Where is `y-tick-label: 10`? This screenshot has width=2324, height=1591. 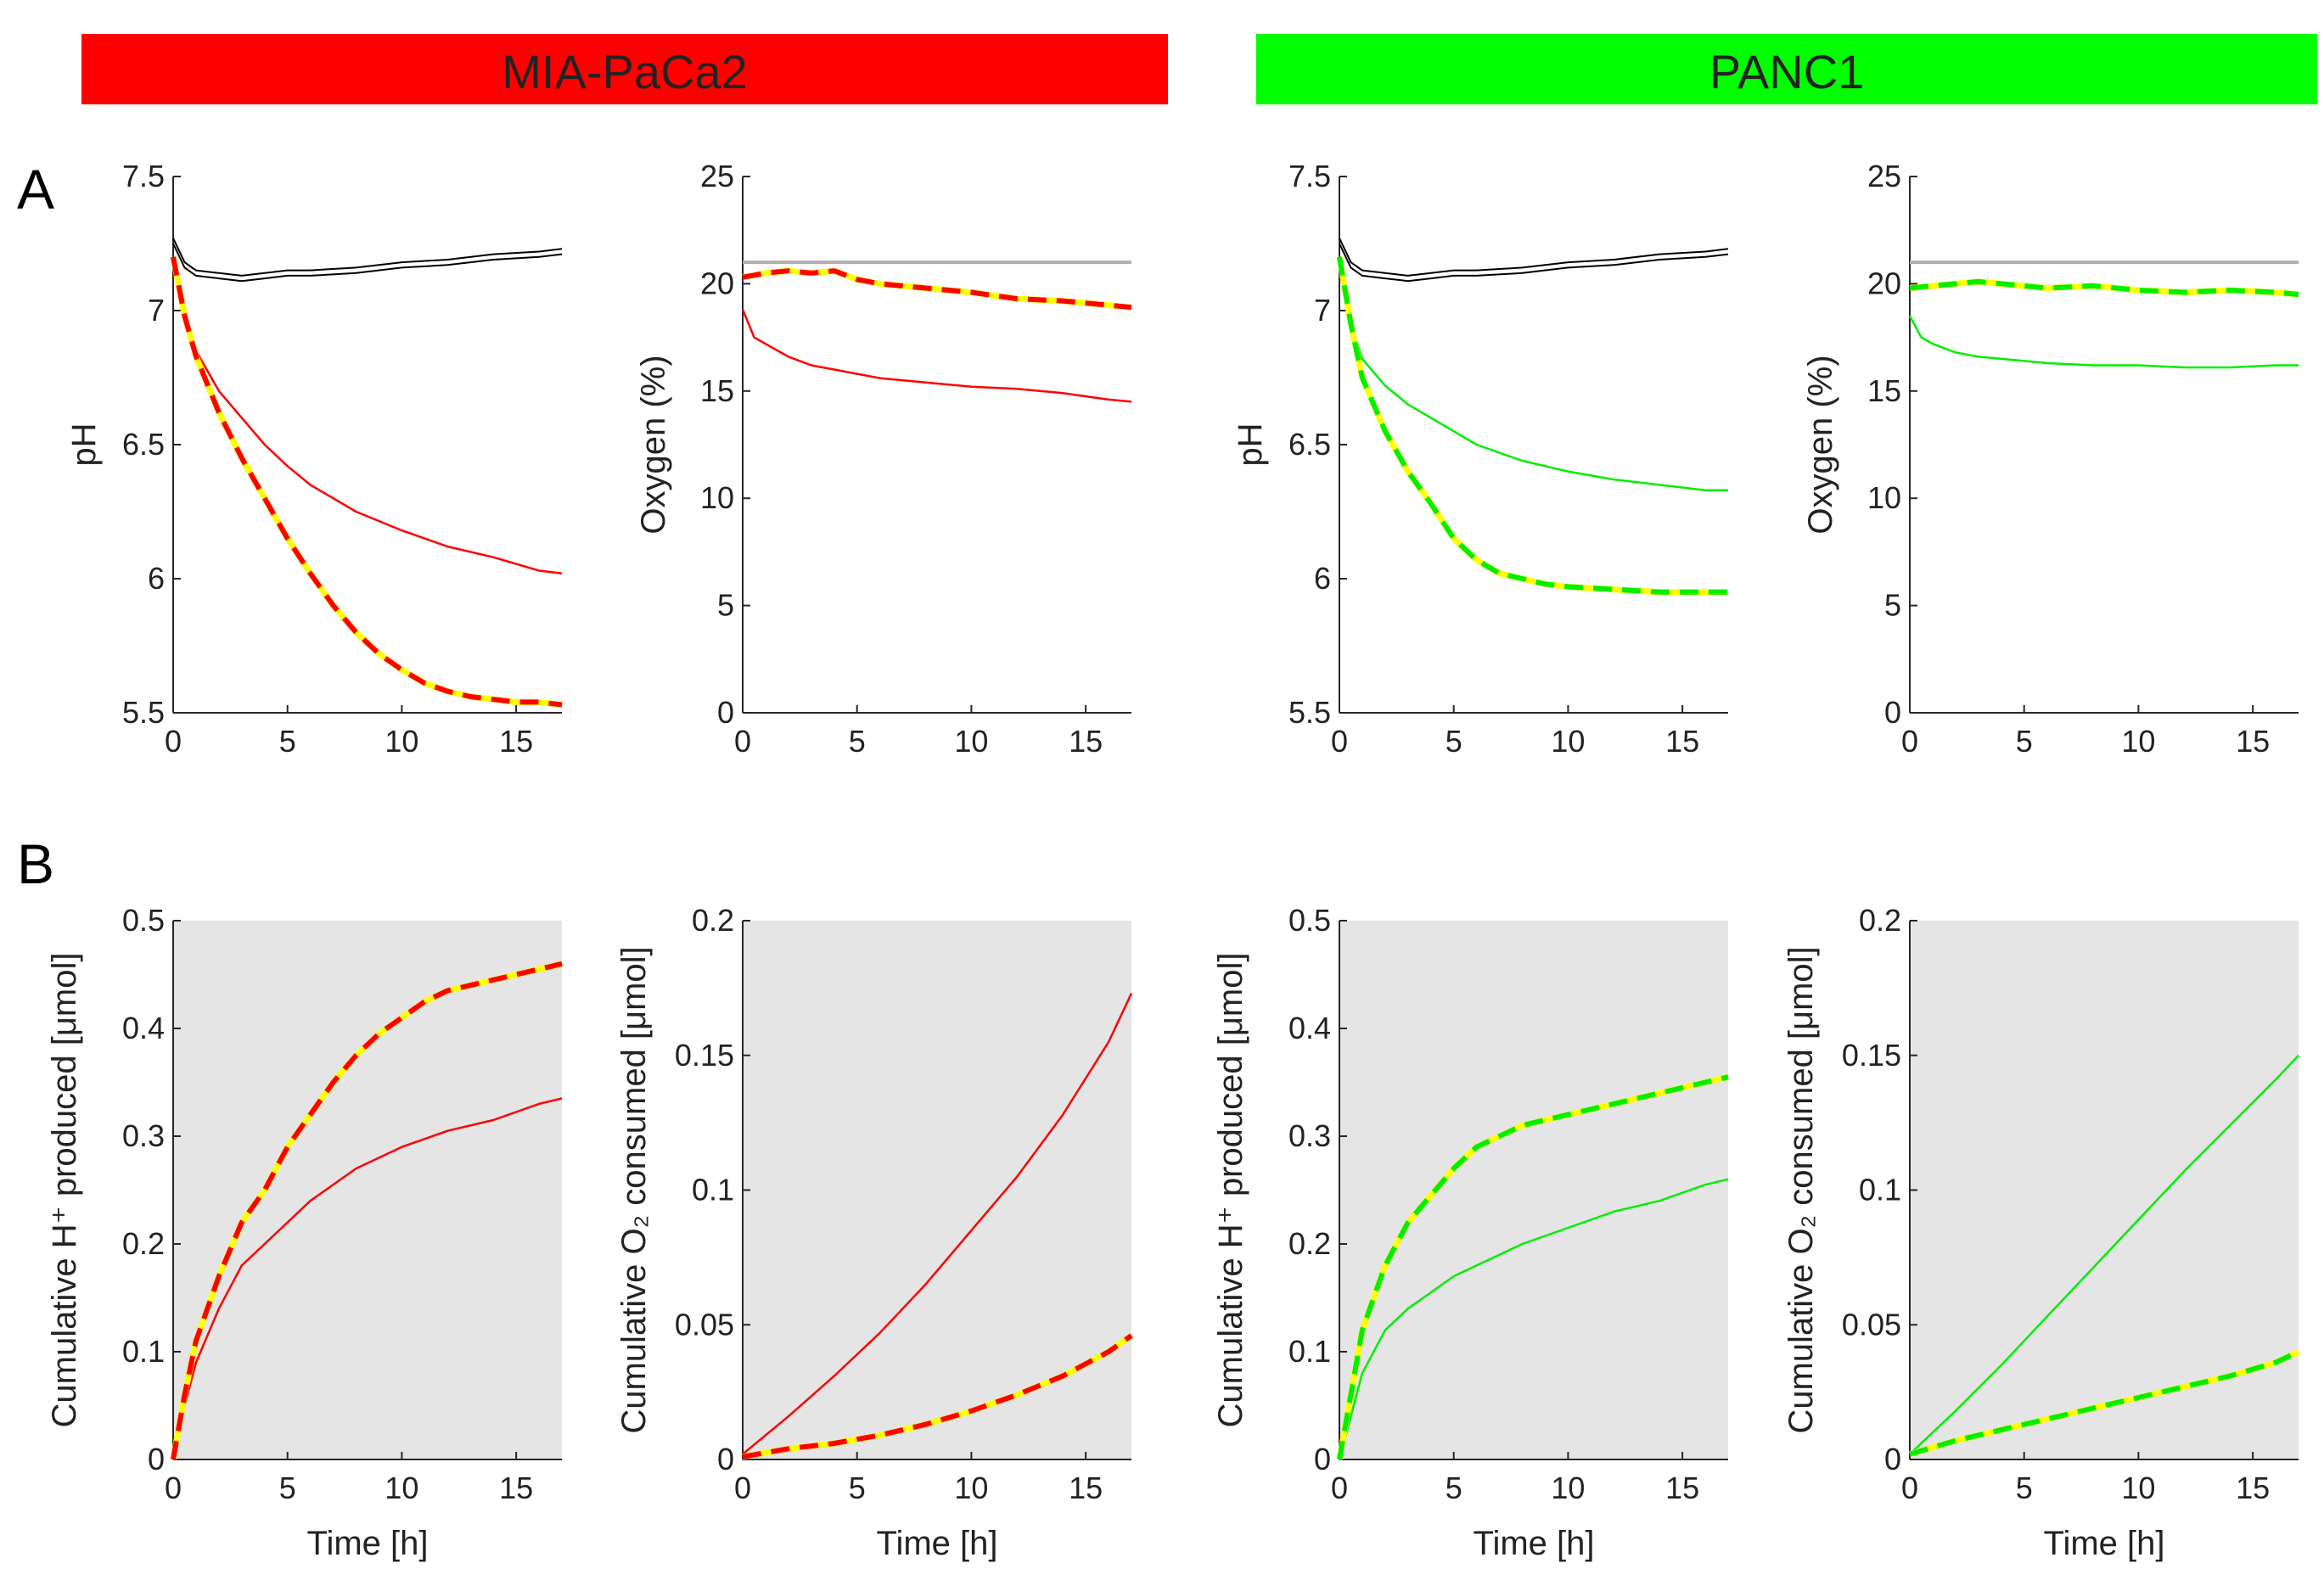 y-tick-label: 10 is located at coordinates (717, 498).